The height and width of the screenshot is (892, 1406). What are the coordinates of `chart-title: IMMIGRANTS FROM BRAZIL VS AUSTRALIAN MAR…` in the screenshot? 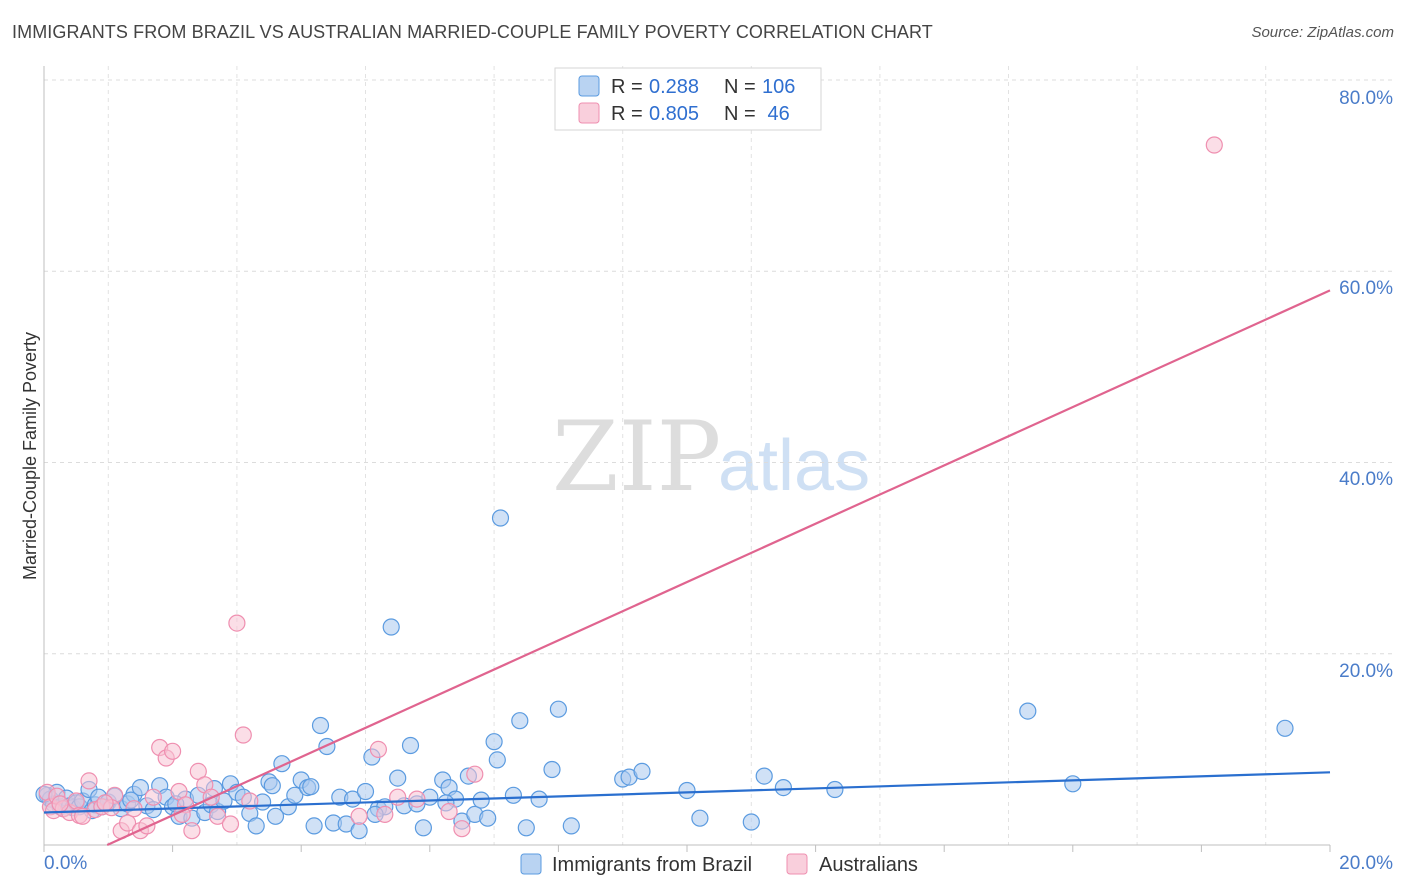 It's located at (472, 32).